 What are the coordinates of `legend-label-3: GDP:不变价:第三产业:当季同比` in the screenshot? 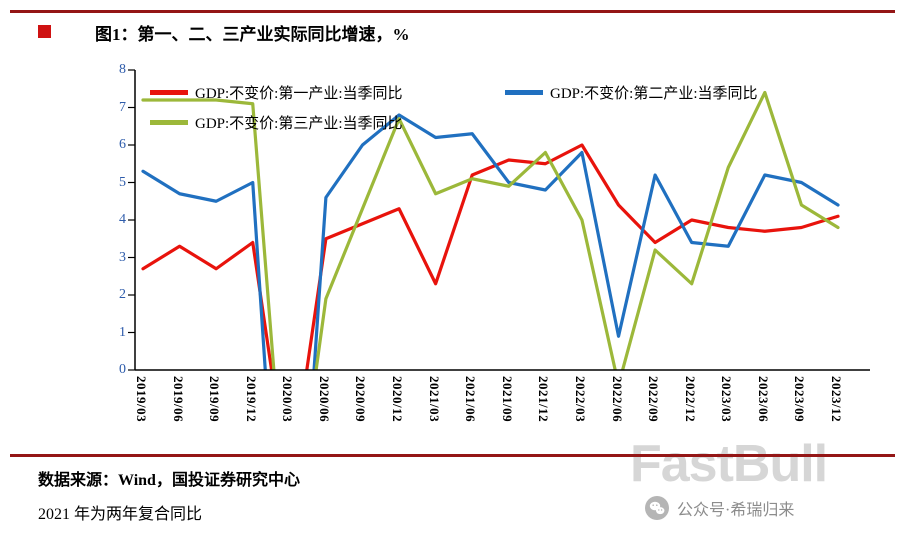 It's located at (299, 123).